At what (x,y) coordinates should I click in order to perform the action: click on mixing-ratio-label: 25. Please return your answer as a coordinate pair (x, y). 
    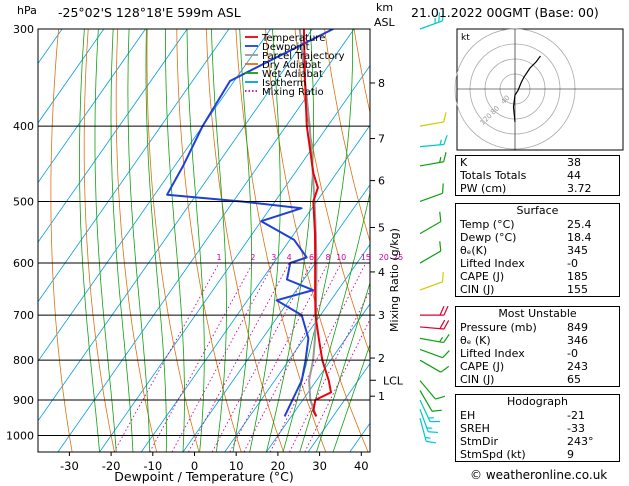
    Looking at the image, I should click on (398, 257).